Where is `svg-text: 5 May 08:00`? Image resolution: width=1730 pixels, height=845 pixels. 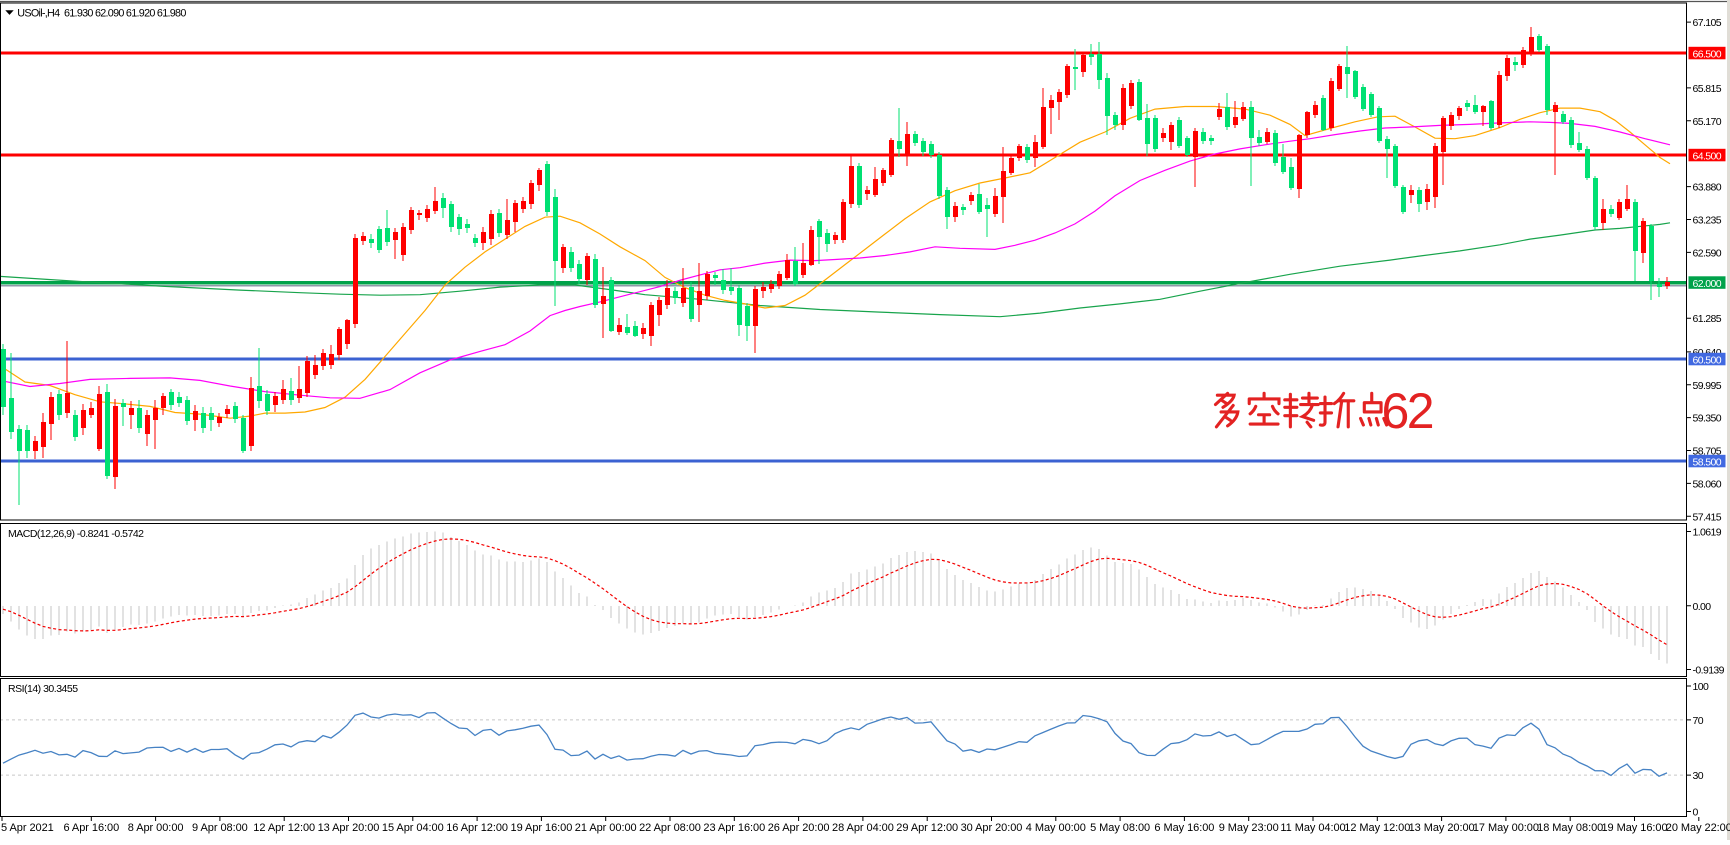
svg-text: 5 May 08:00 is located at coordinates (1120, 828).